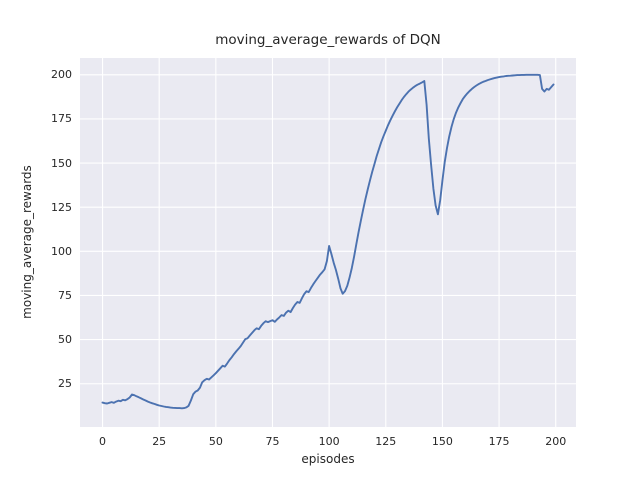 This screenshot has width=640, height=480. What do you see at coordinates (65, 295) in the screenshot?
I see `y-tick-label: 75` at bounding box center [65, 295].